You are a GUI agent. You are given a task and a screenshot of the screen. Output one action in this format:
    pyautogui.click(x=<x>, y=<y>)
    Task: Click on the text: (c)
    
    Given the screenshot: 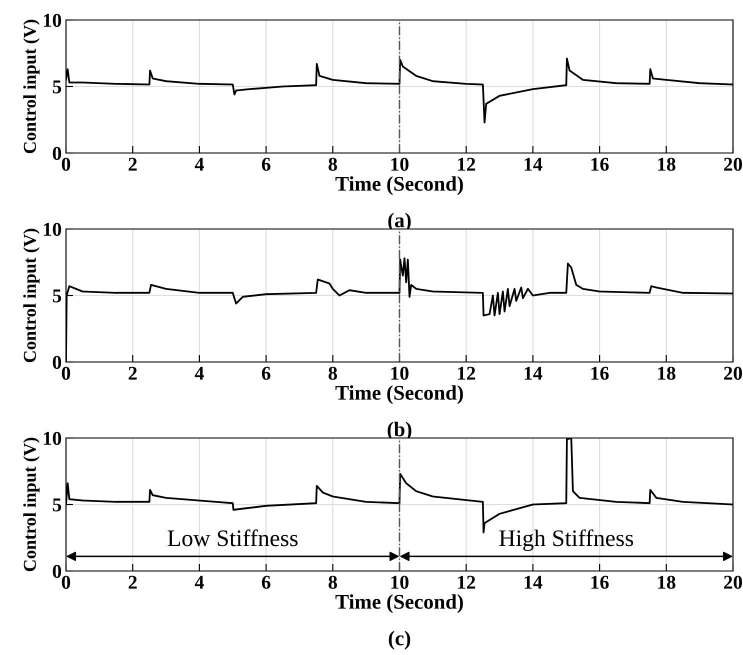 What is the action you would take?
    pyautogui.click(x=399, y=640)
    